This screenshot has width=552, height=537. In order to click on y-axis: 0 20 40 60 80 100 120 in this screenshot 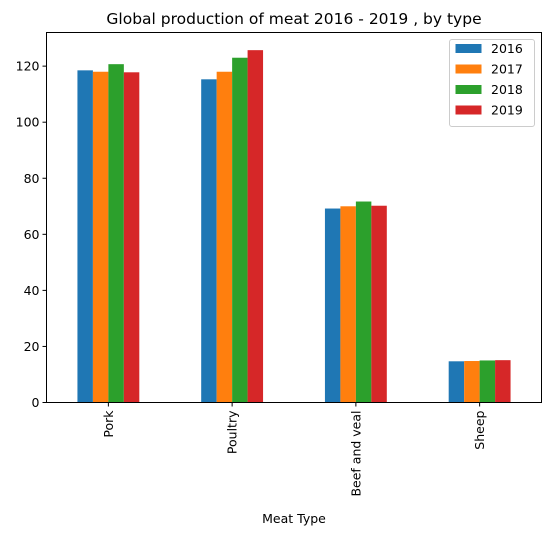, I will do `click(31, 234)`.